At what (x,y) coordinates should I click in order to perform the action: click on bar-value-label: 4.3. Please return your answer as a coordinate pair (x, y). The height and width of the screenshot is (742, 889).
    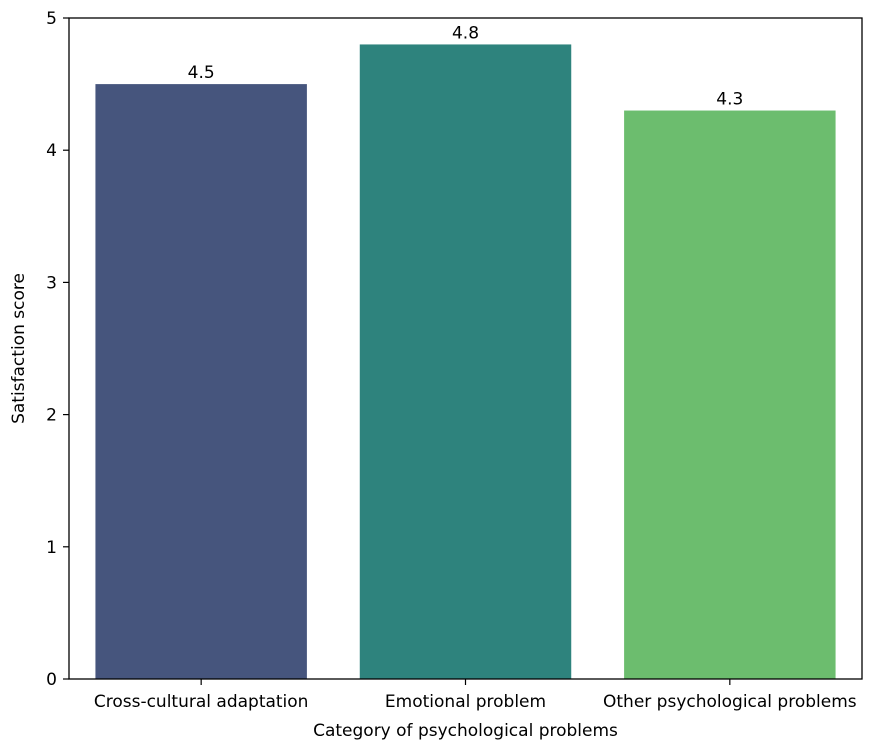
    Looking at the image, I should click on (729, 100).